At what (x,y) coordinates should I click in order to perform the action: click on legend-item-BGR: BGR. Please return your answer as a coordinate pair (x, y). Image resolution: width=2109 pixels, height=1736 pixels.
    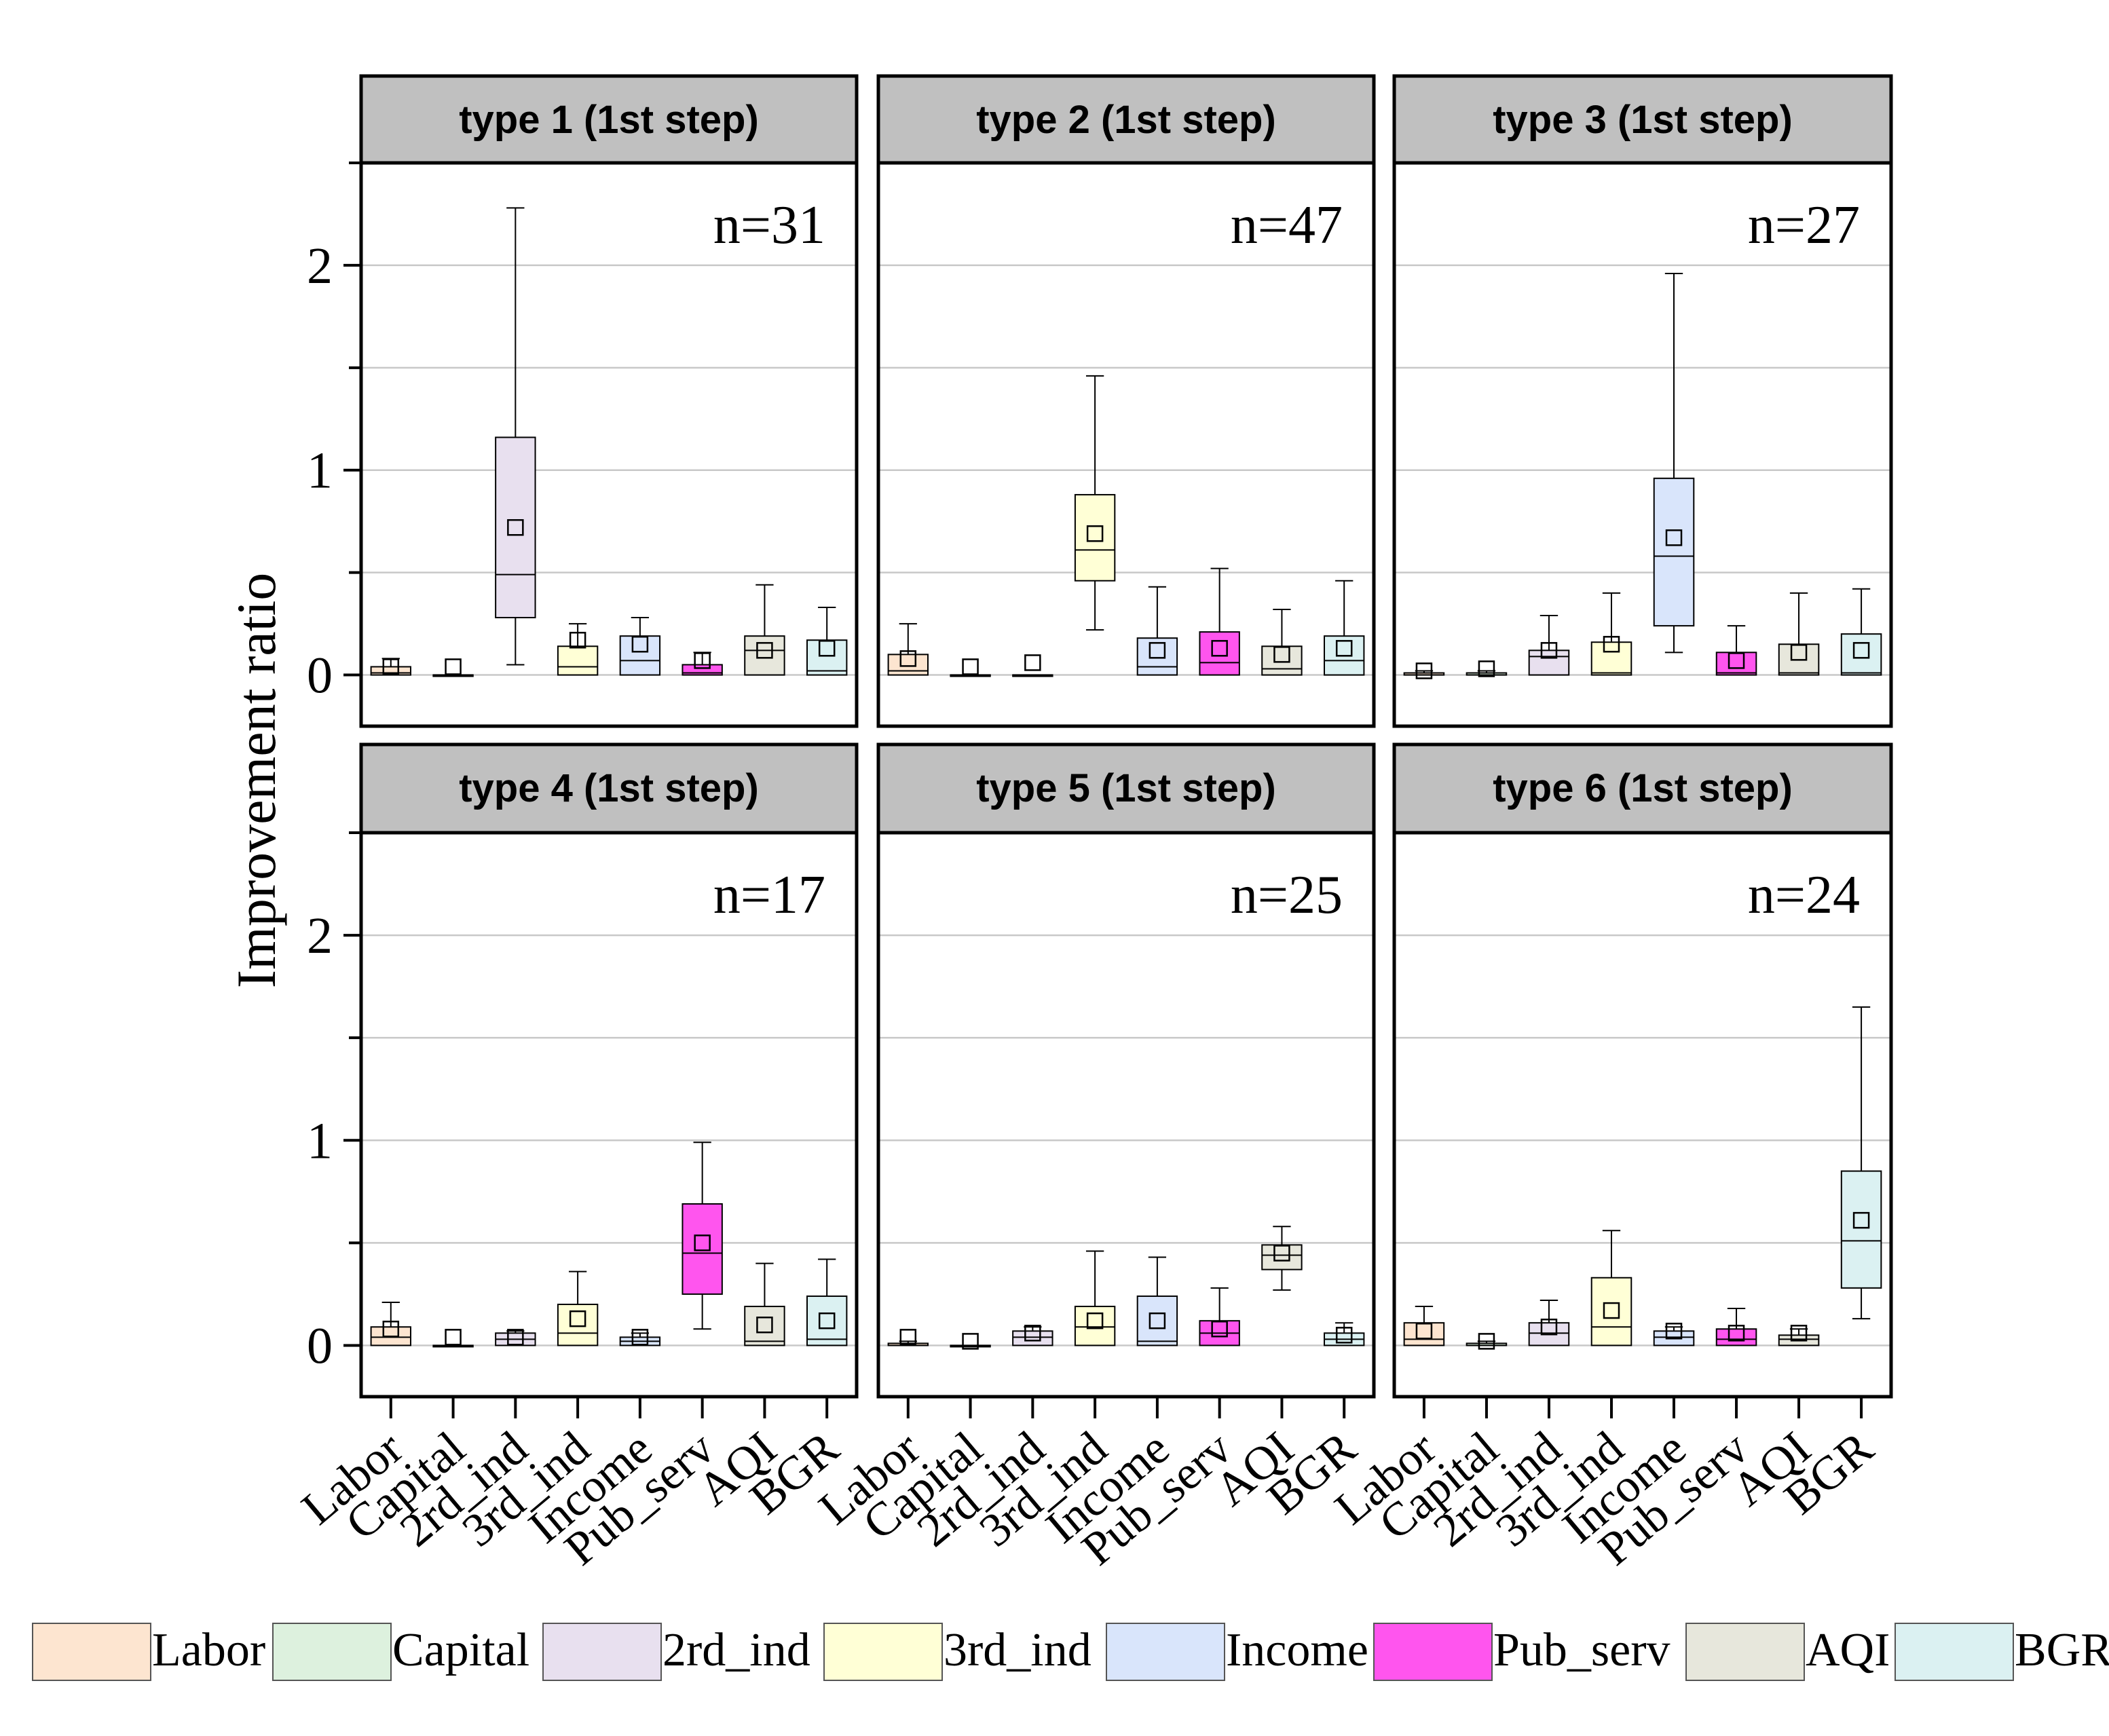
    Looking at the image, I should click on (2002, 1652).